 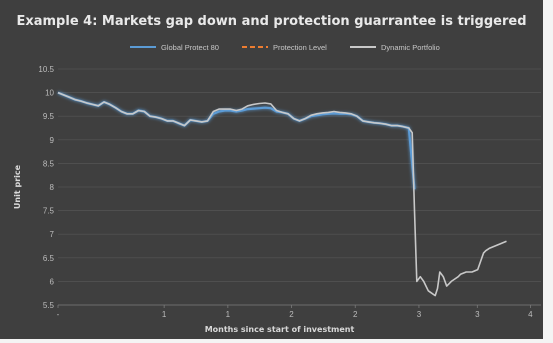 What do you see at coordinates (295, 312) in the screenshot?
I see `x-axis-ticks: - 1 1 2 2 3 3 4` at bounding box center [295, 312].